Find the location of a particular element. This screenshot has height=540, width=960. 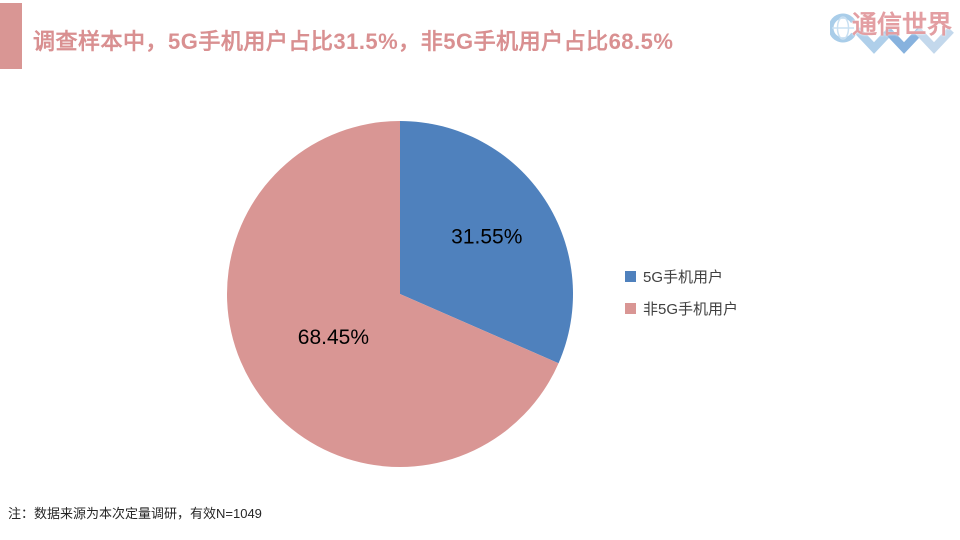

footnote: 注：数据来源为本次定量调研，有效N=1049 is located at coordinates (135, 513).